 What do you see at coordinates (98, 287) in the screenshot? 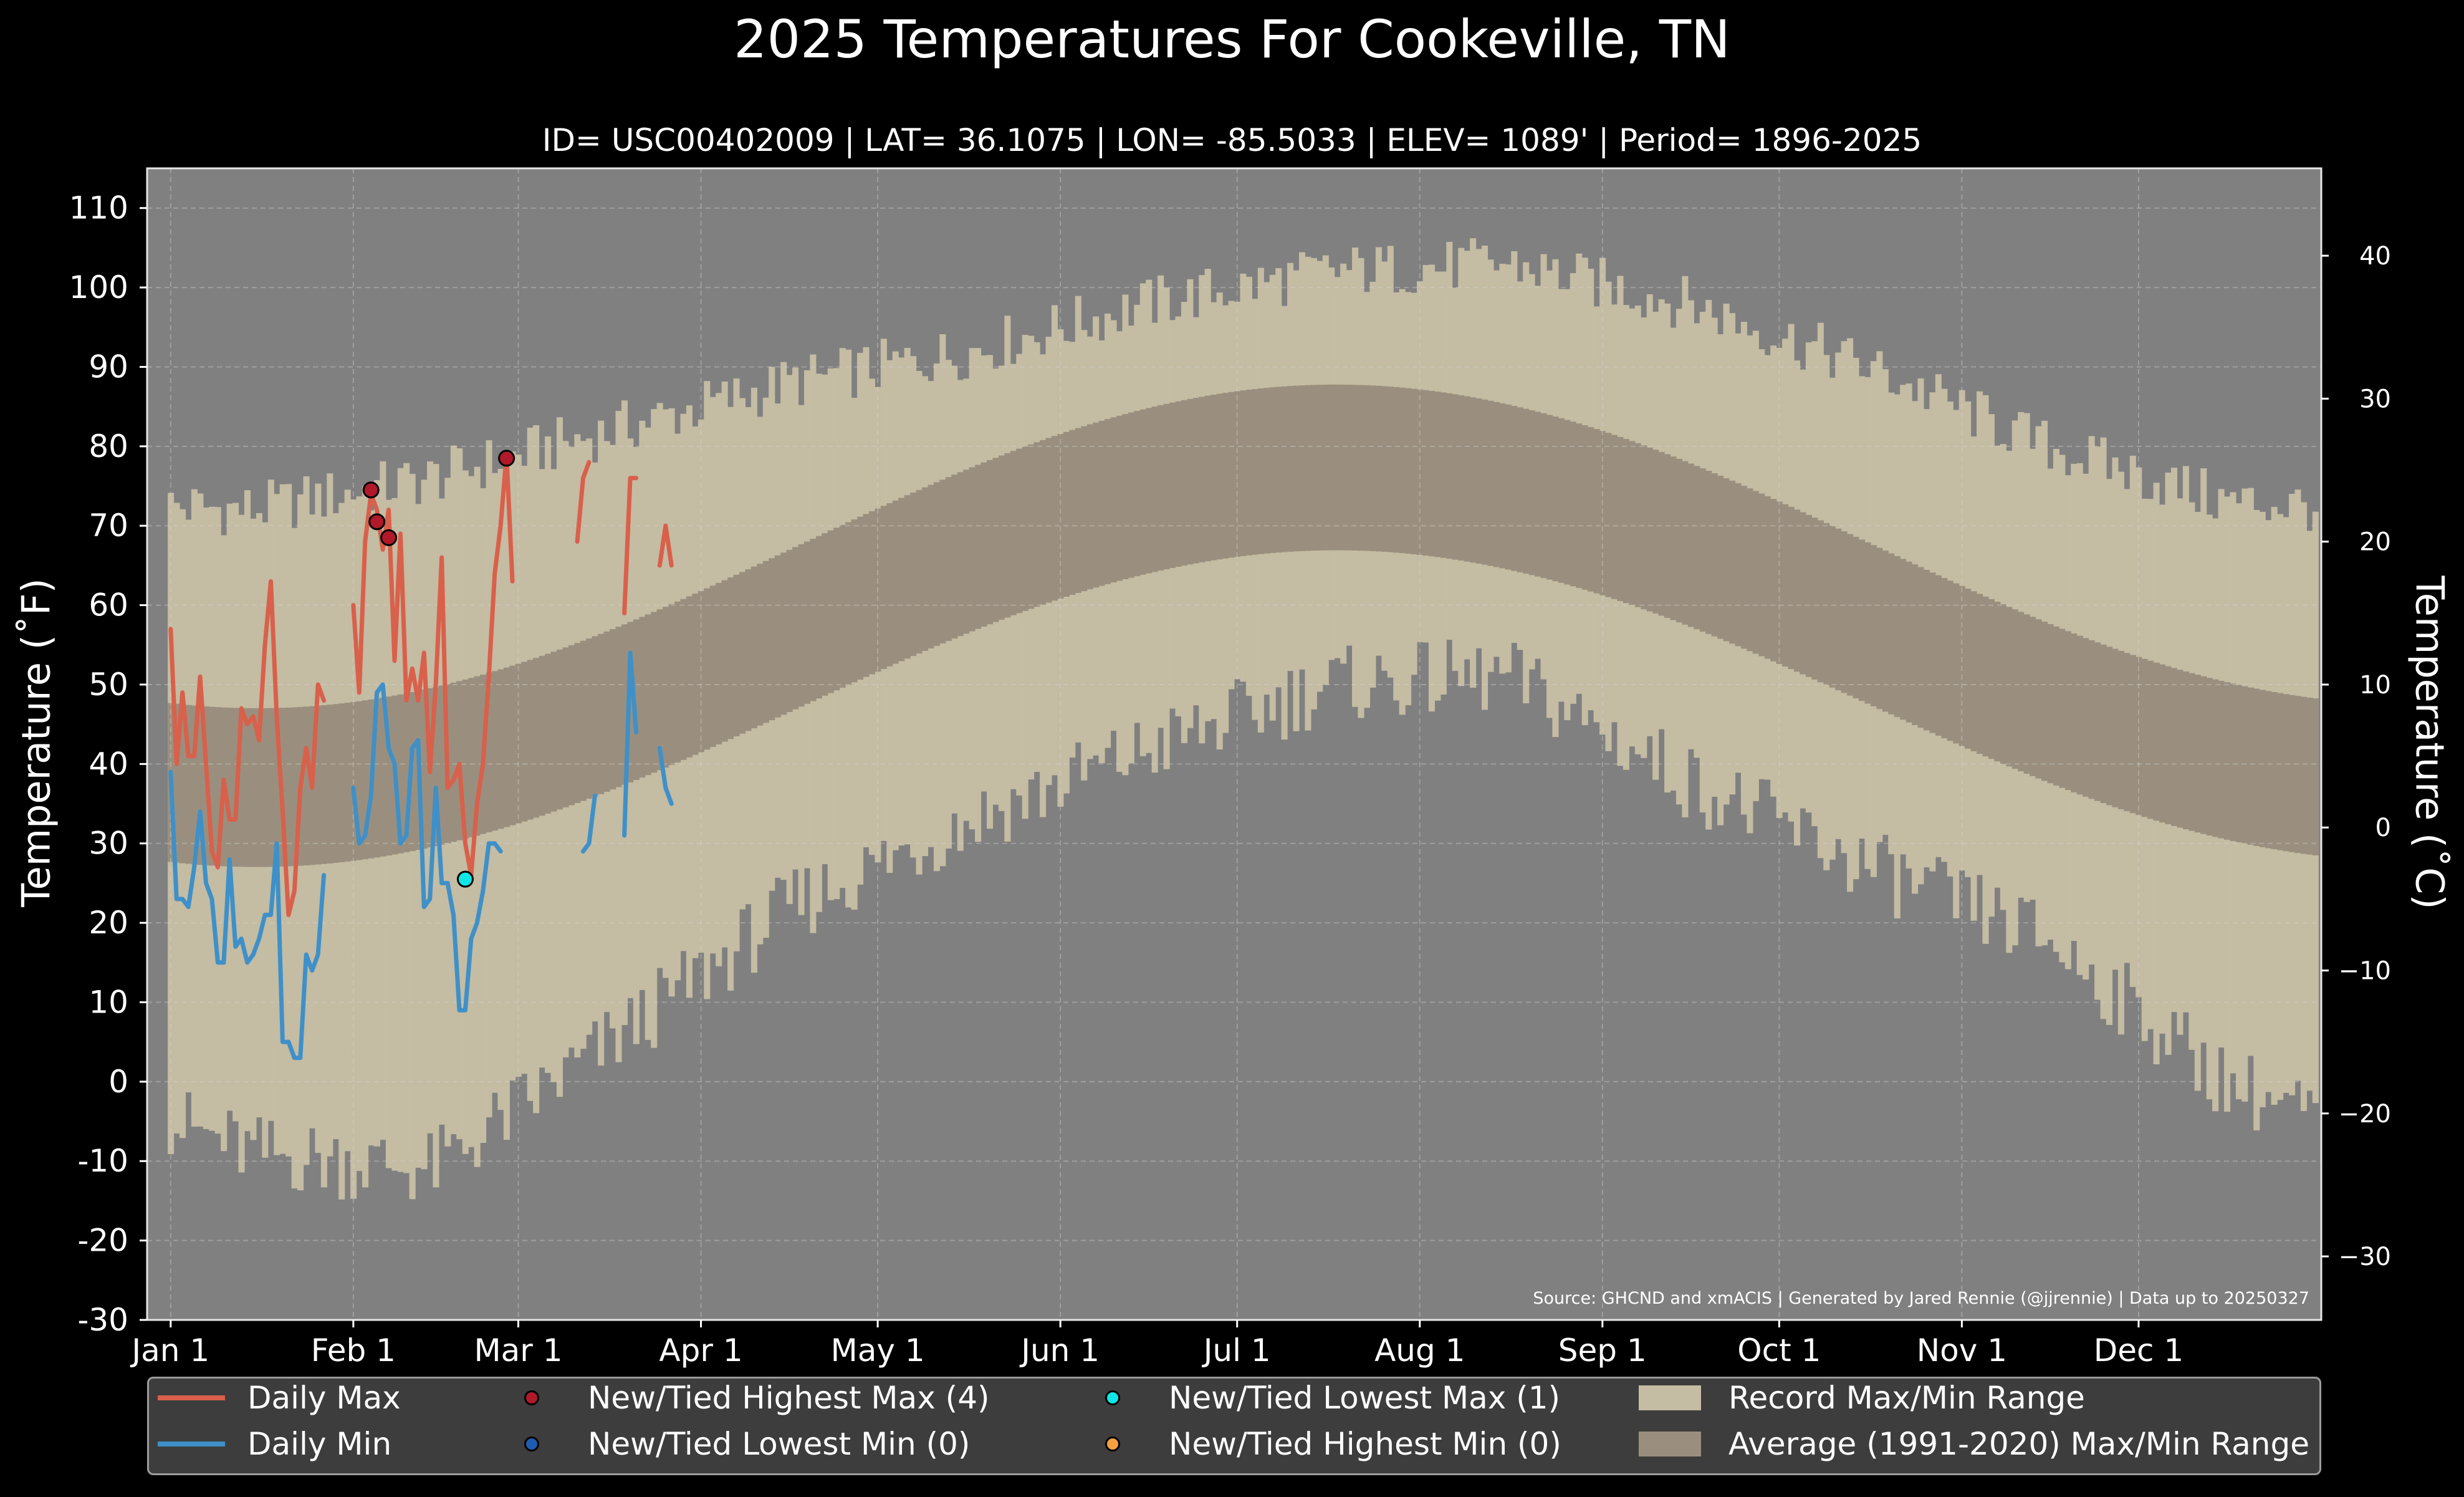
I see `y-tick-label: 100` at bounding box center [98, 287].